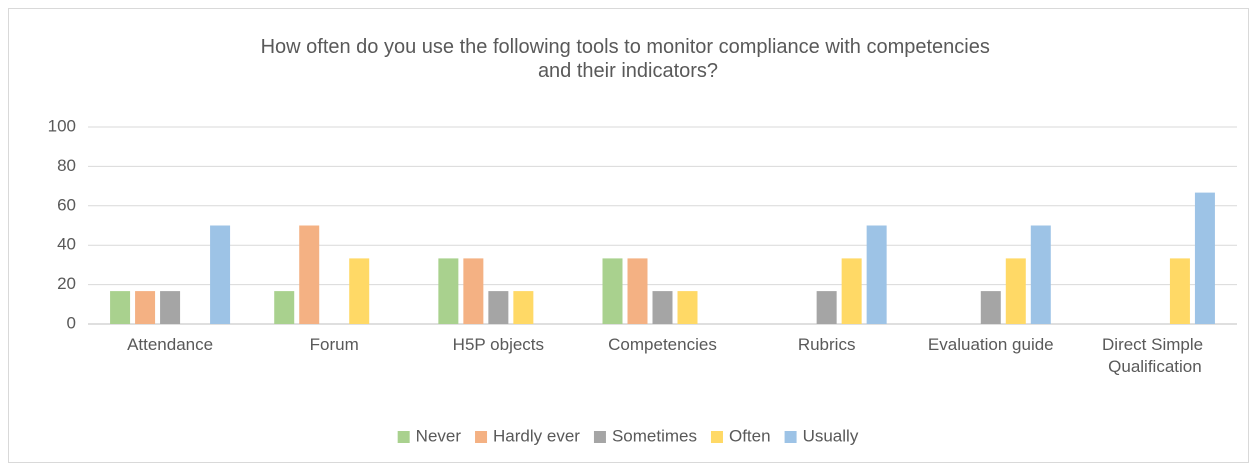  I want to click on legend-label: Often, so click(750, 435).